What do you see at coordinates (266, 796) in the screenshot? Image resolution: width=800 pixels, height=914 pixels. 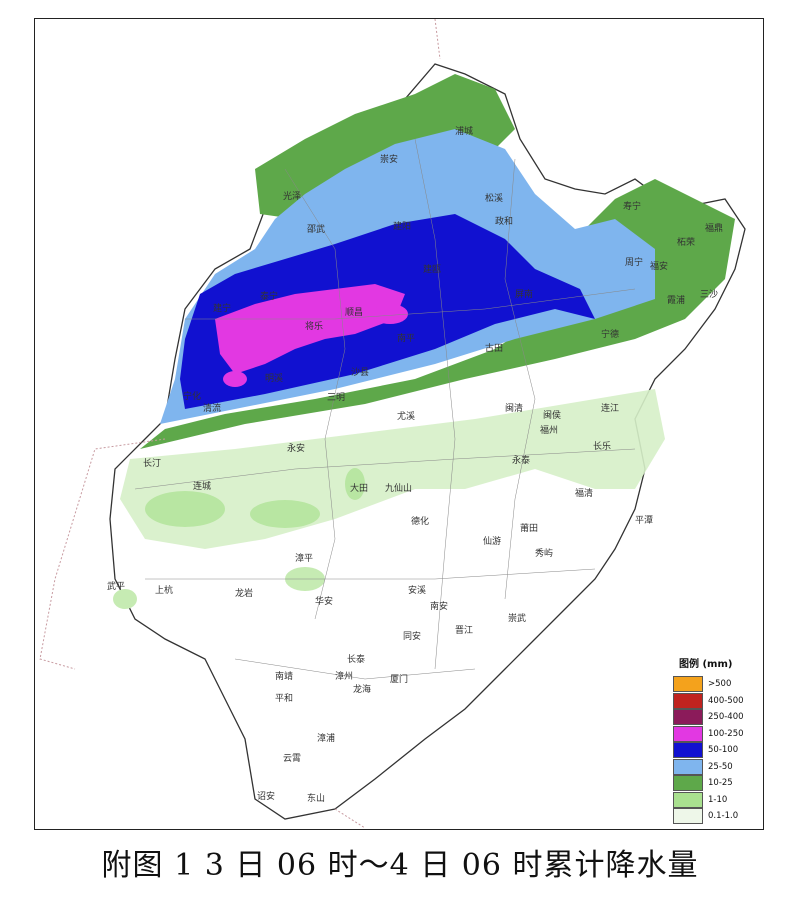 I see `city-label: 诏安` at bounding box center [266, 796].